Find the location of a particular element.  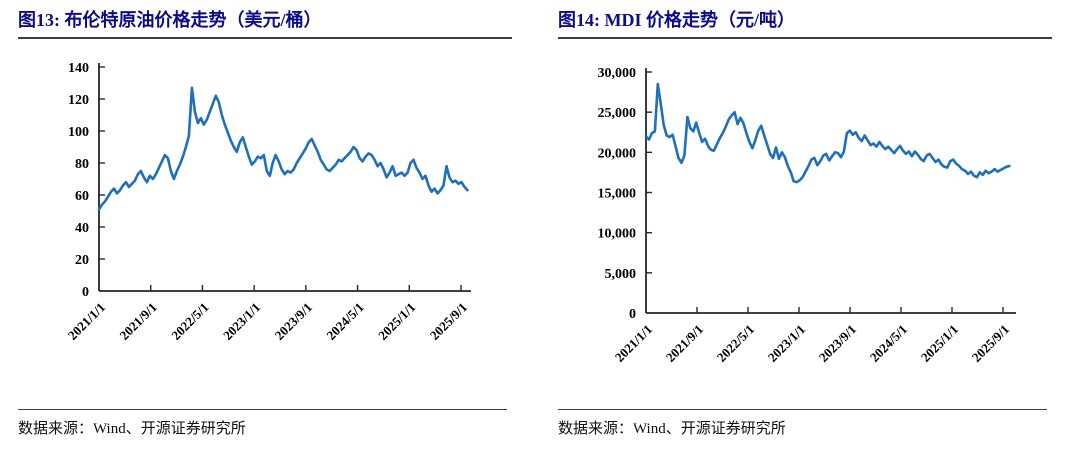

svg-text: 100 is located at coordinates (78, 132).